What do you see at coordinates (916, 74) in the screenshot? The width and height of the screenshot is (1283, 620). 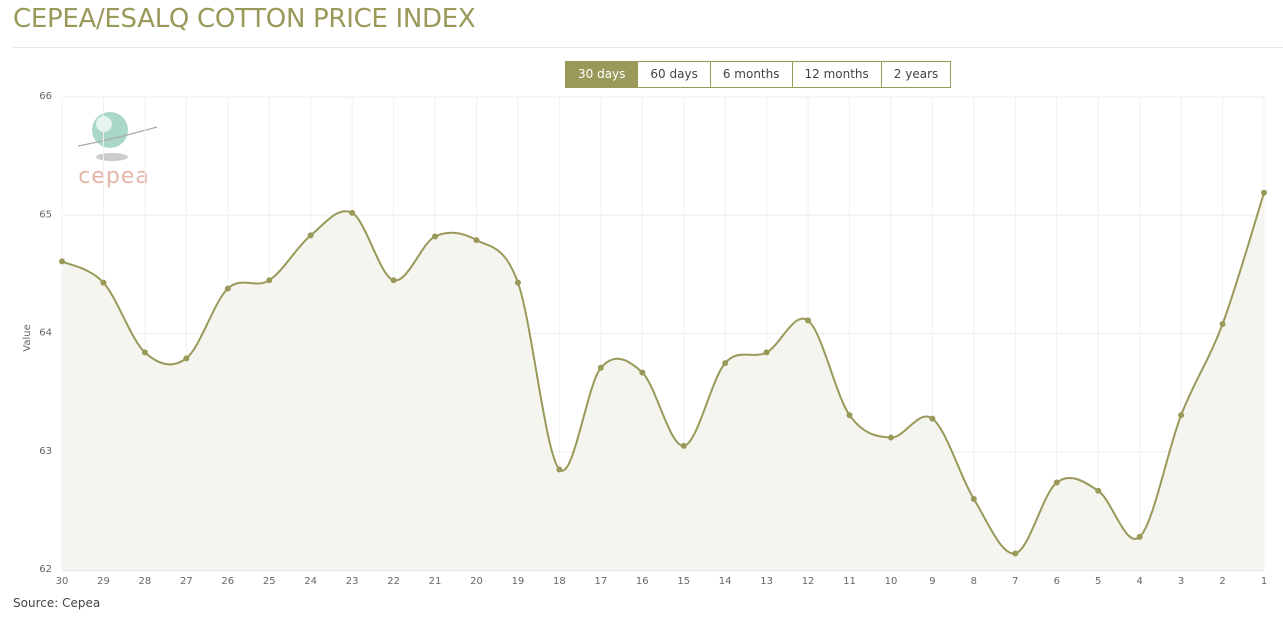 I see `range-button: 2 years` at bounding box center [916, 74].